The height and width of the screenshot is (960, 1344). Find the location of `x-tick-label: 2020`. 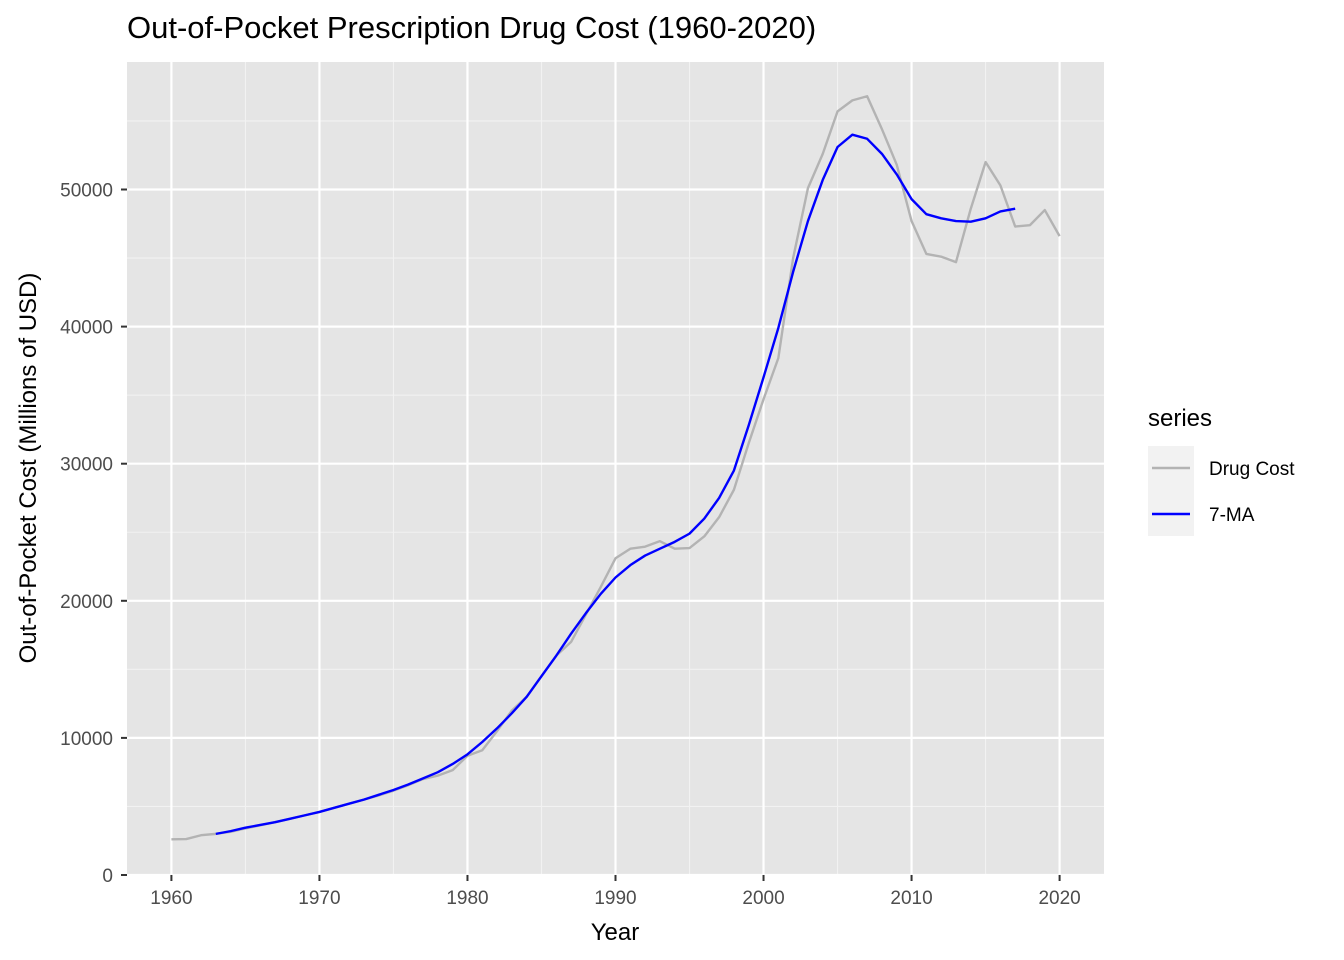

x-tick-label: 2020 is located at coordinates (1059, 898).